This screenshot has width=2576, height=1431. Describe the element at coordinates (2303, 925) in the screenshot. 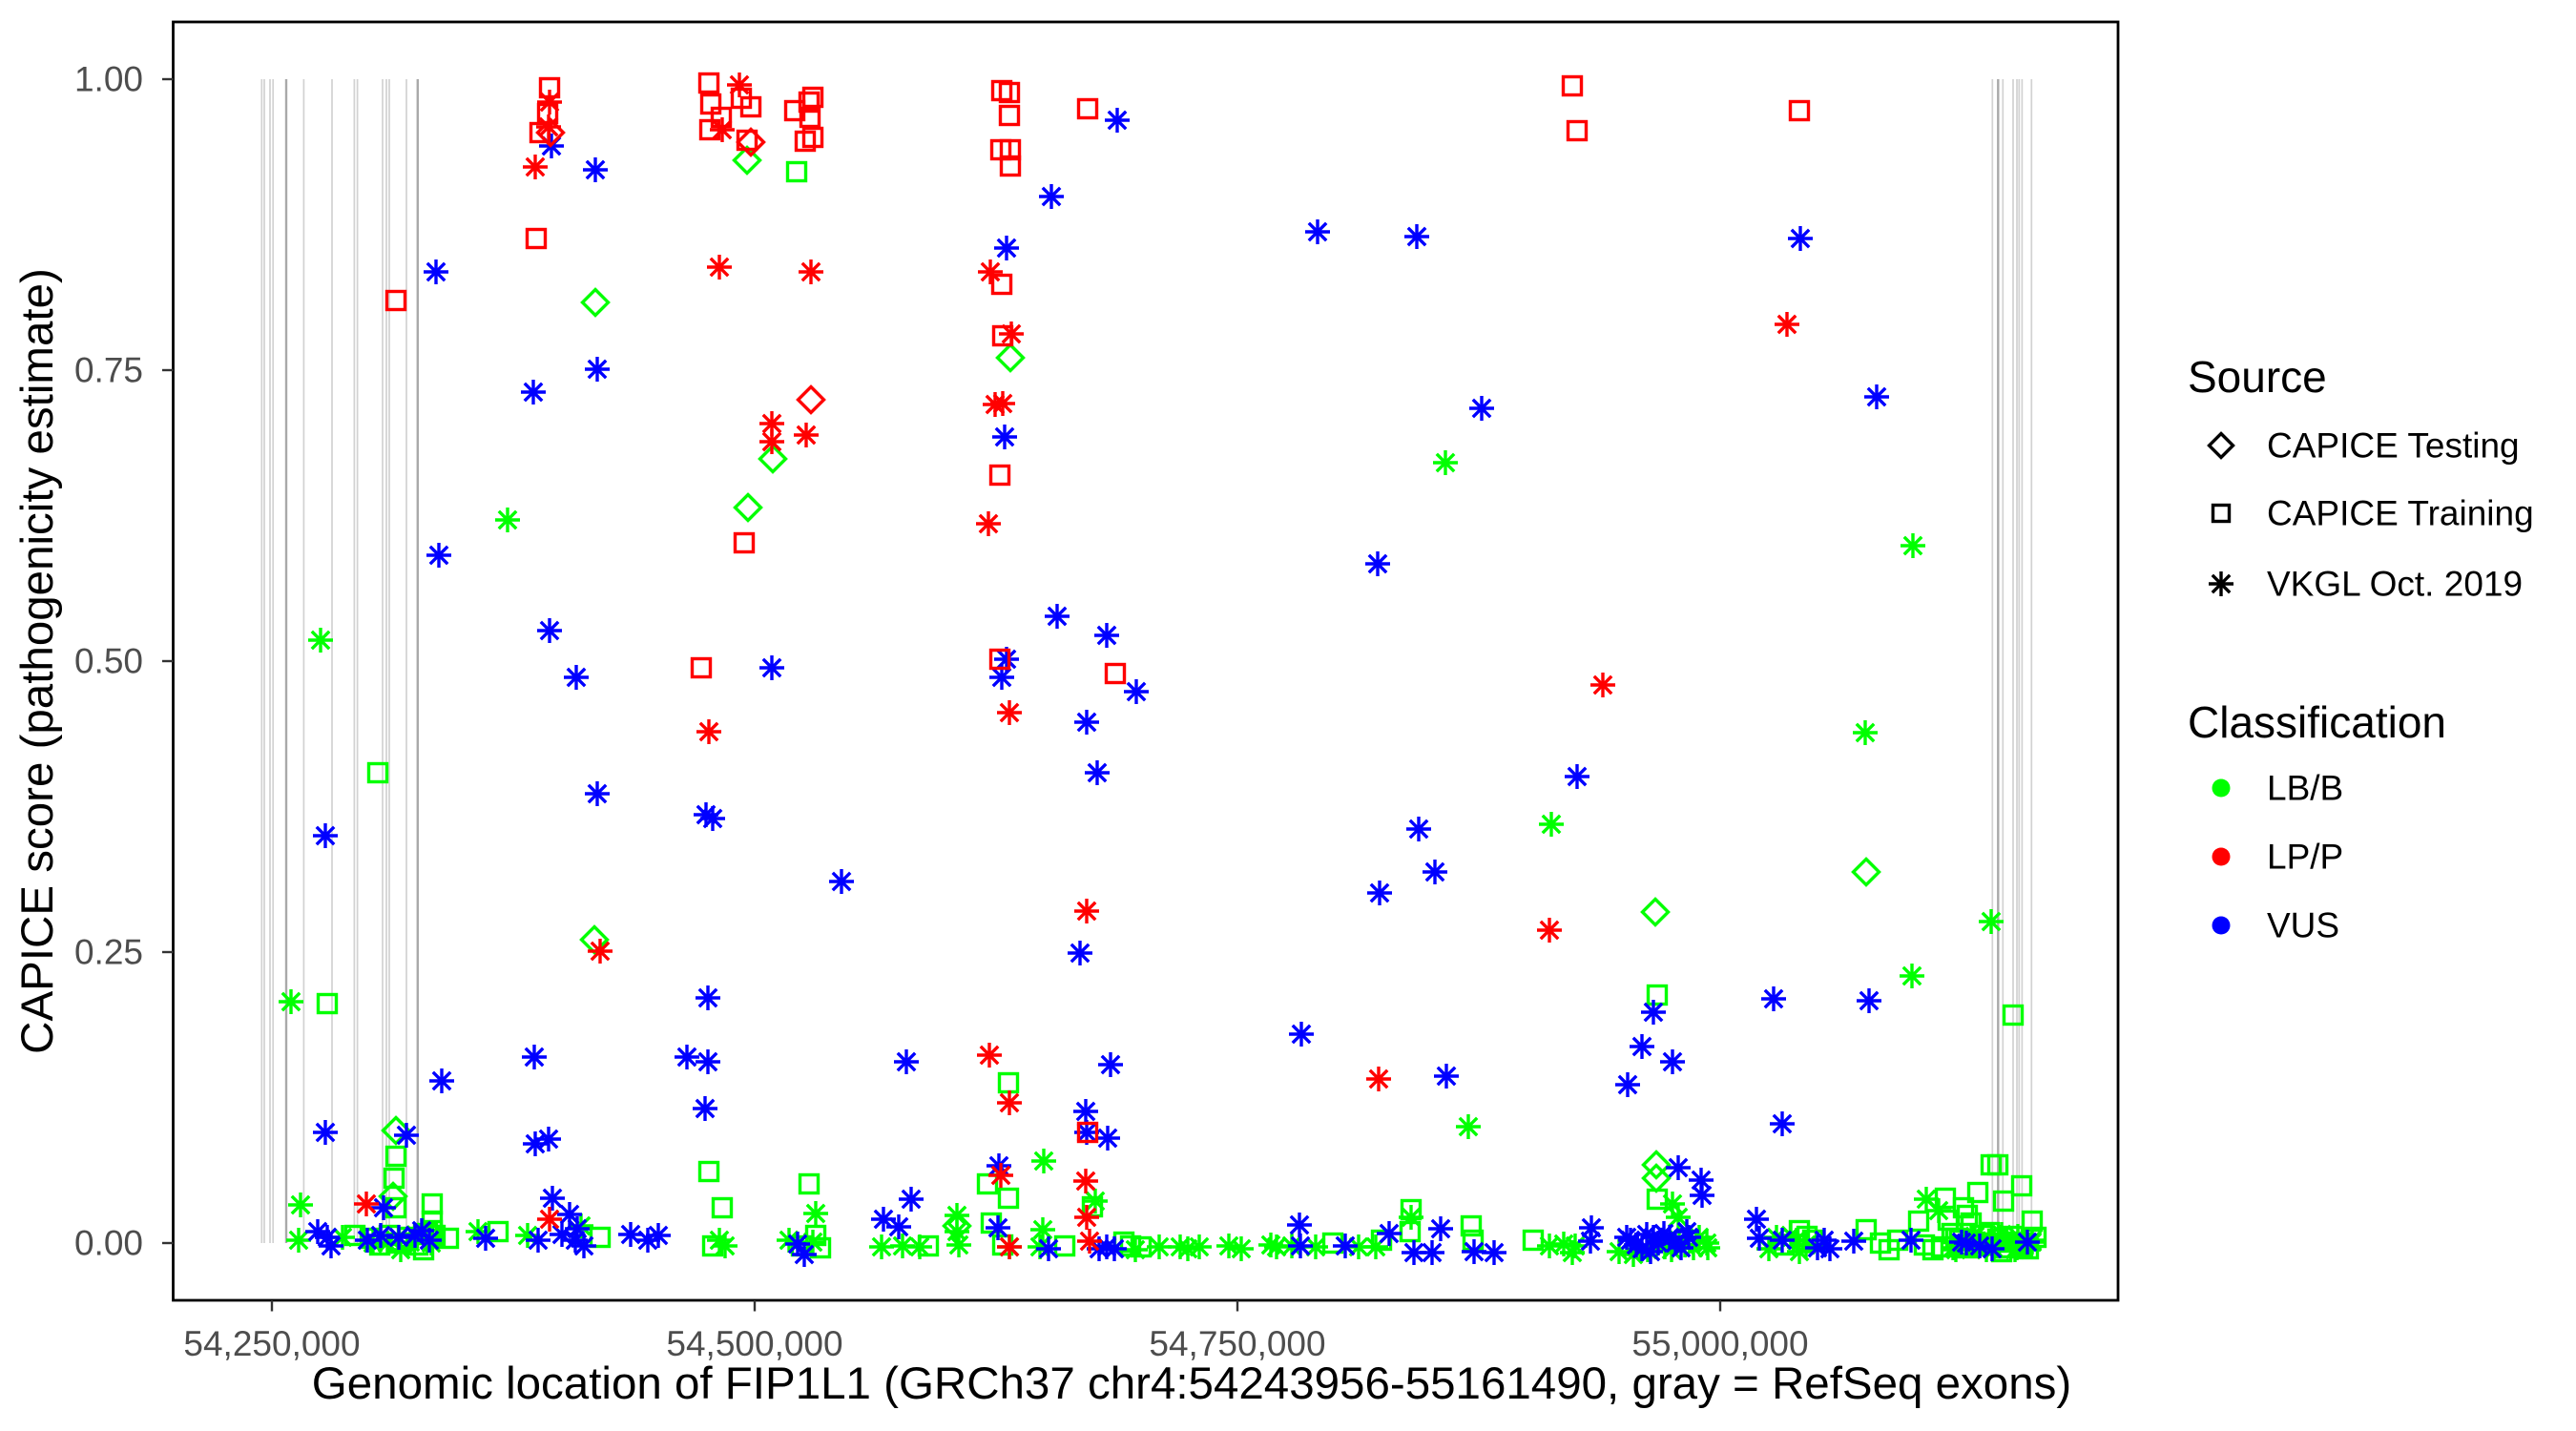

I see `svg-text: VUS` at that location.